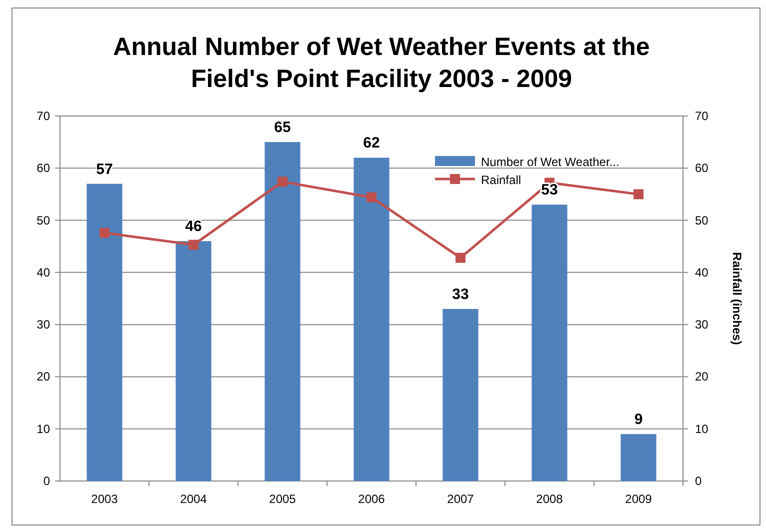 The image size is (766, 531). What do you see at coordinates (550, 499) in the screenshot?
I see `x-tick-label: 2008` at bounding box center [550, 499].